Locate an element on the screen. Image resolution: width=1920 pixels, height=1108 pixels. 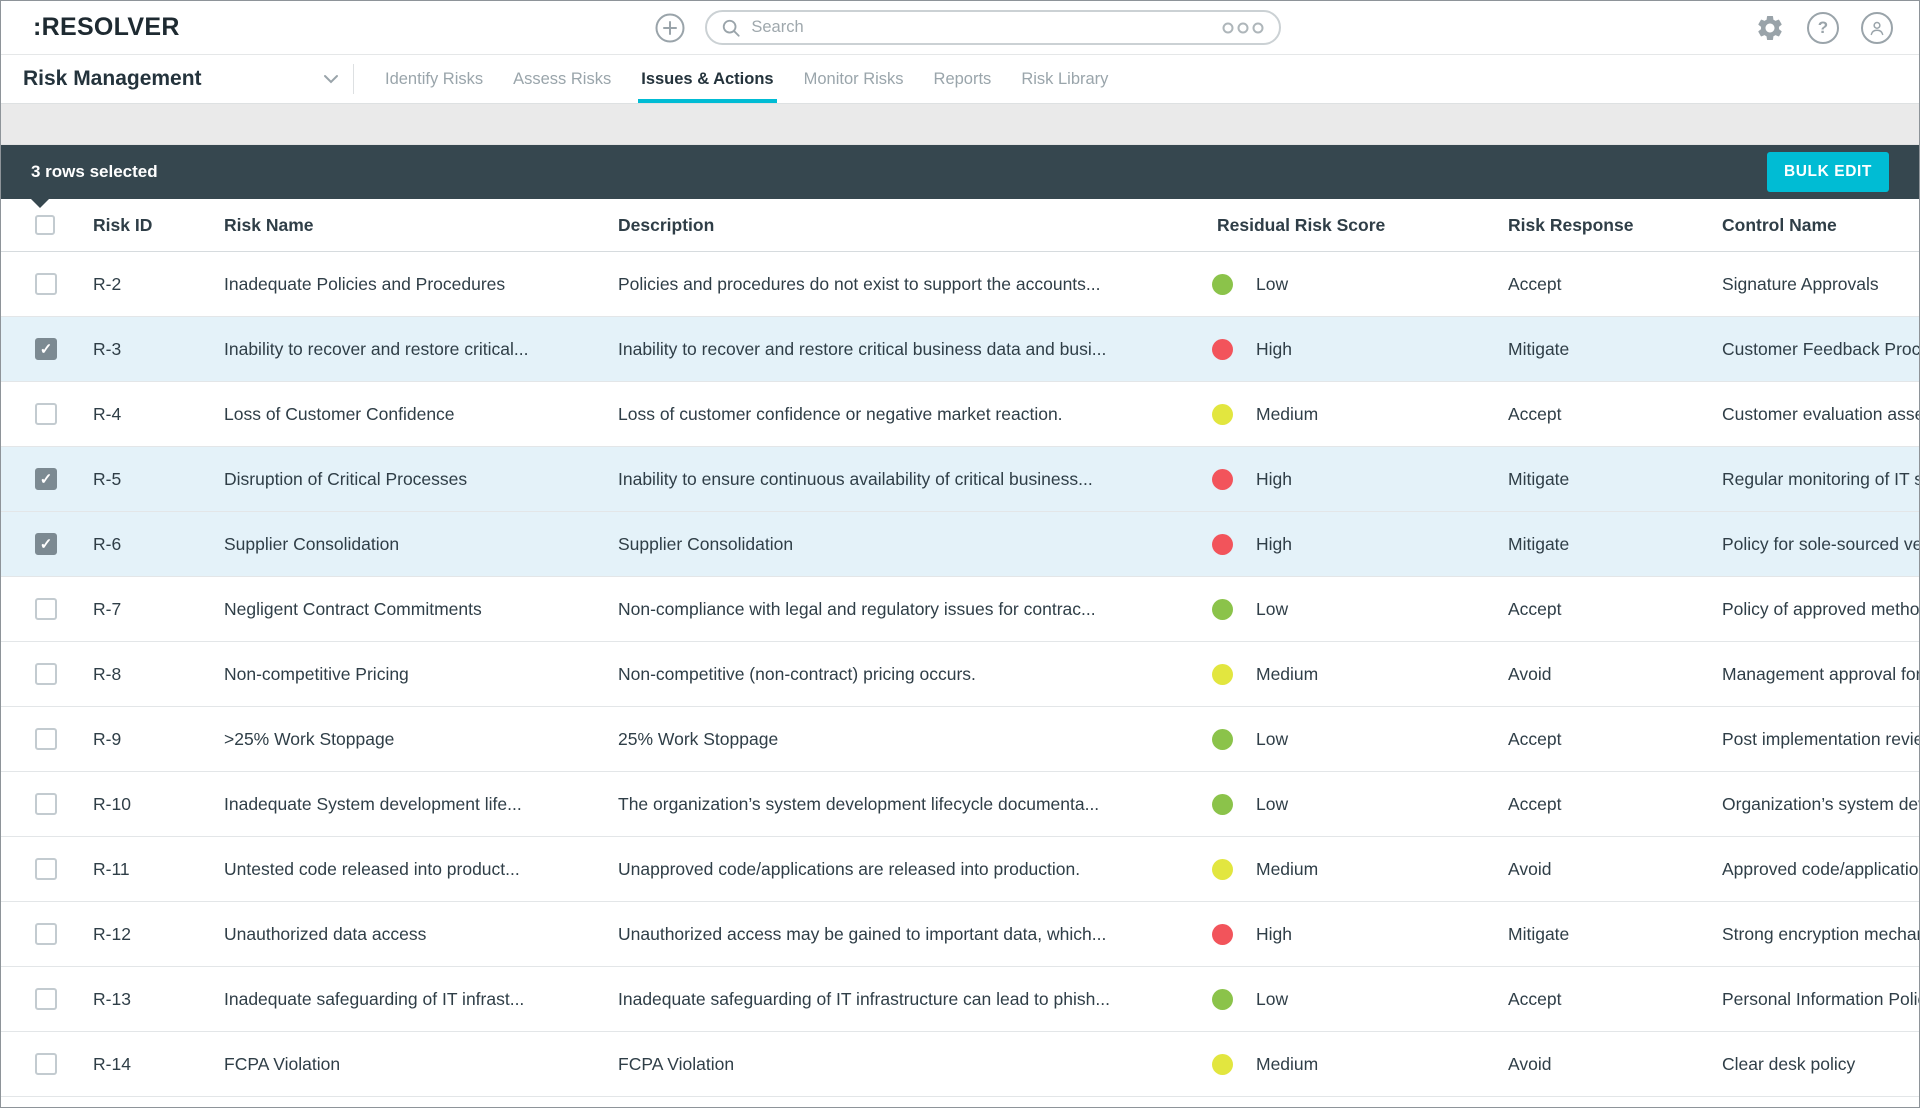
cell-risk-id: R-10 is located at coordinates (112, 803).